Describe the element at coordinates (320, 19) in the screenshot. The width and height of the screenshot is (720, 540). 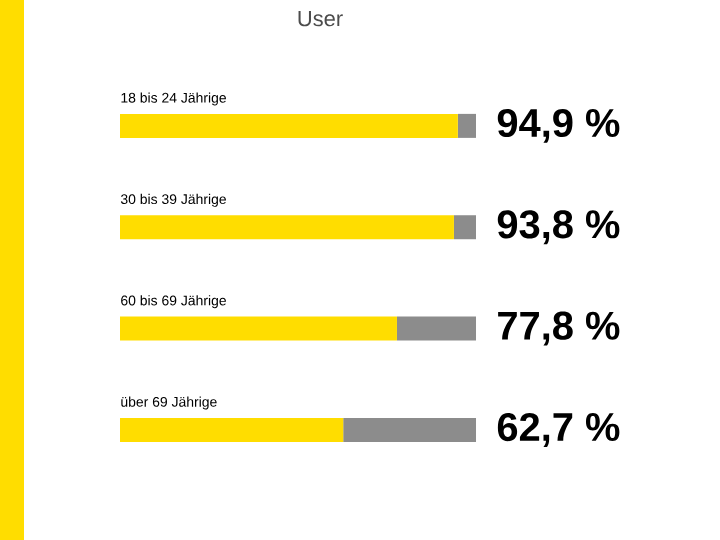
I see `chart-title: User` at that location.